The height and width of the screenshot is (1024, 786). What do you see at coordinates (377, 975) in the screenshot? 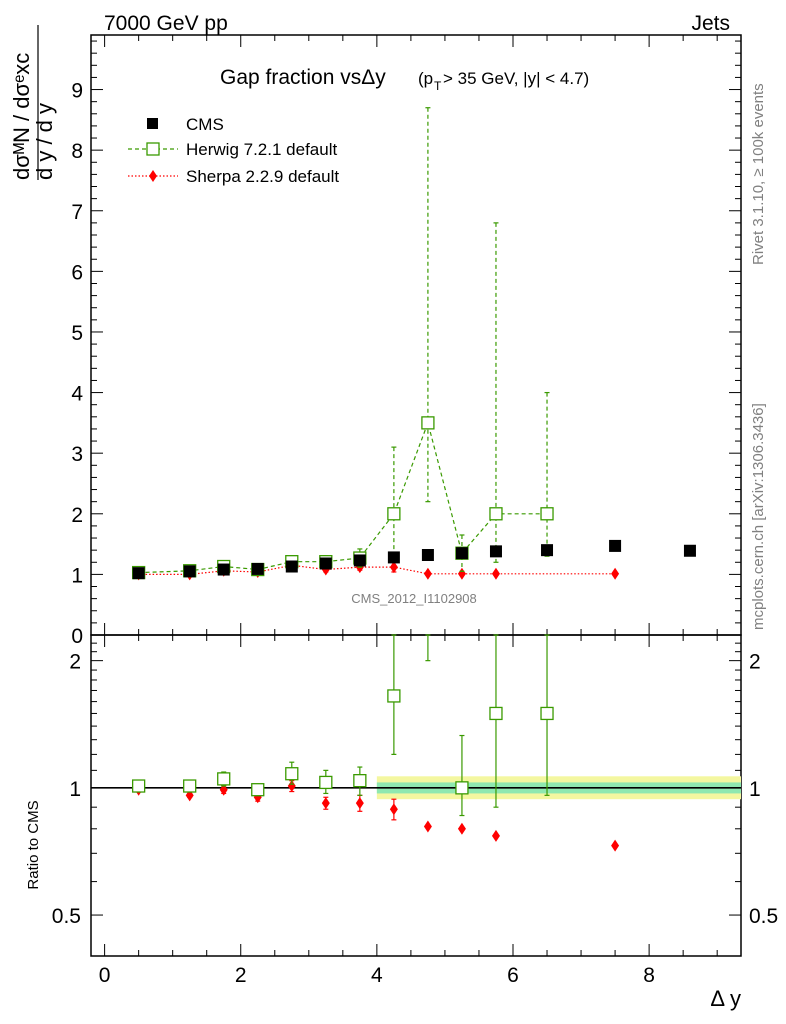
I see `x-tick-label: 4` at bounding box center [377, 975].